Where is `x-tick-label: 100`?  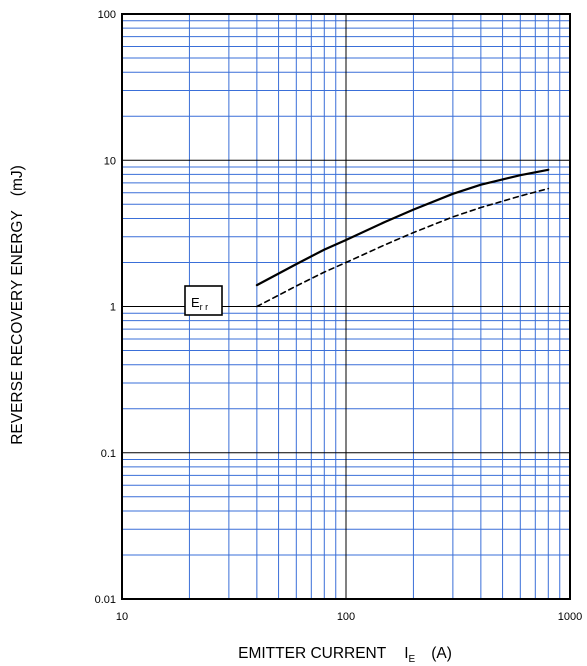 x-tick-label: 100 is located at coordinates (346, 617).